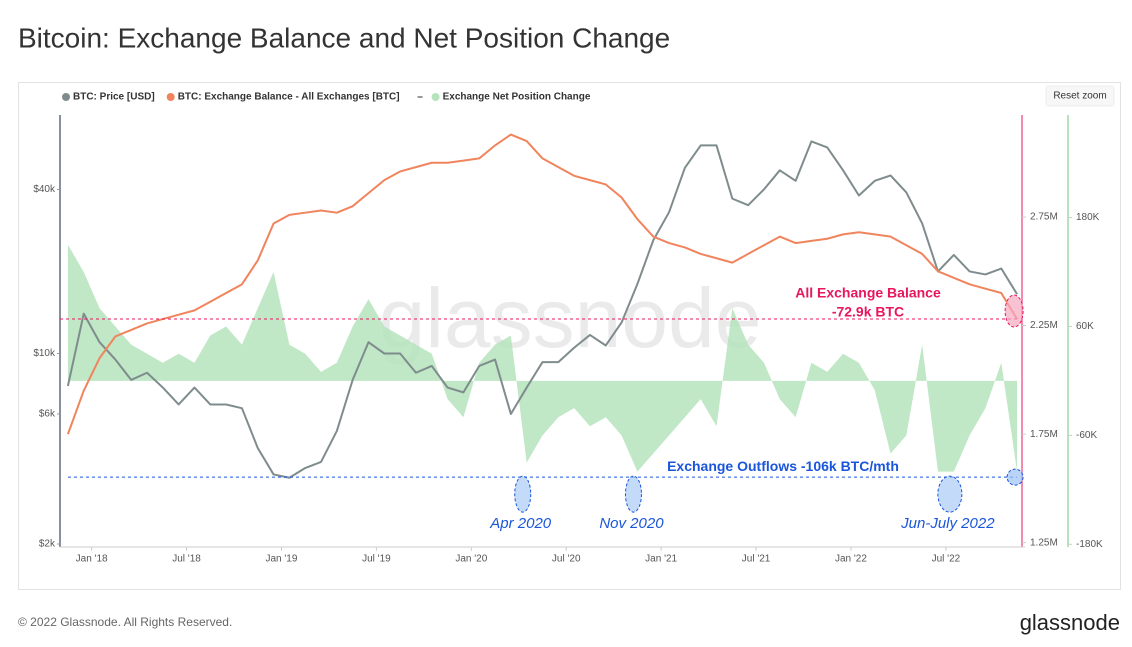 This screenshot has height=647, width=1132. What do you see at coordinates (1014, 311) in the screenshot?
I see `balance-highlight` at bounding box center [1014, 311].